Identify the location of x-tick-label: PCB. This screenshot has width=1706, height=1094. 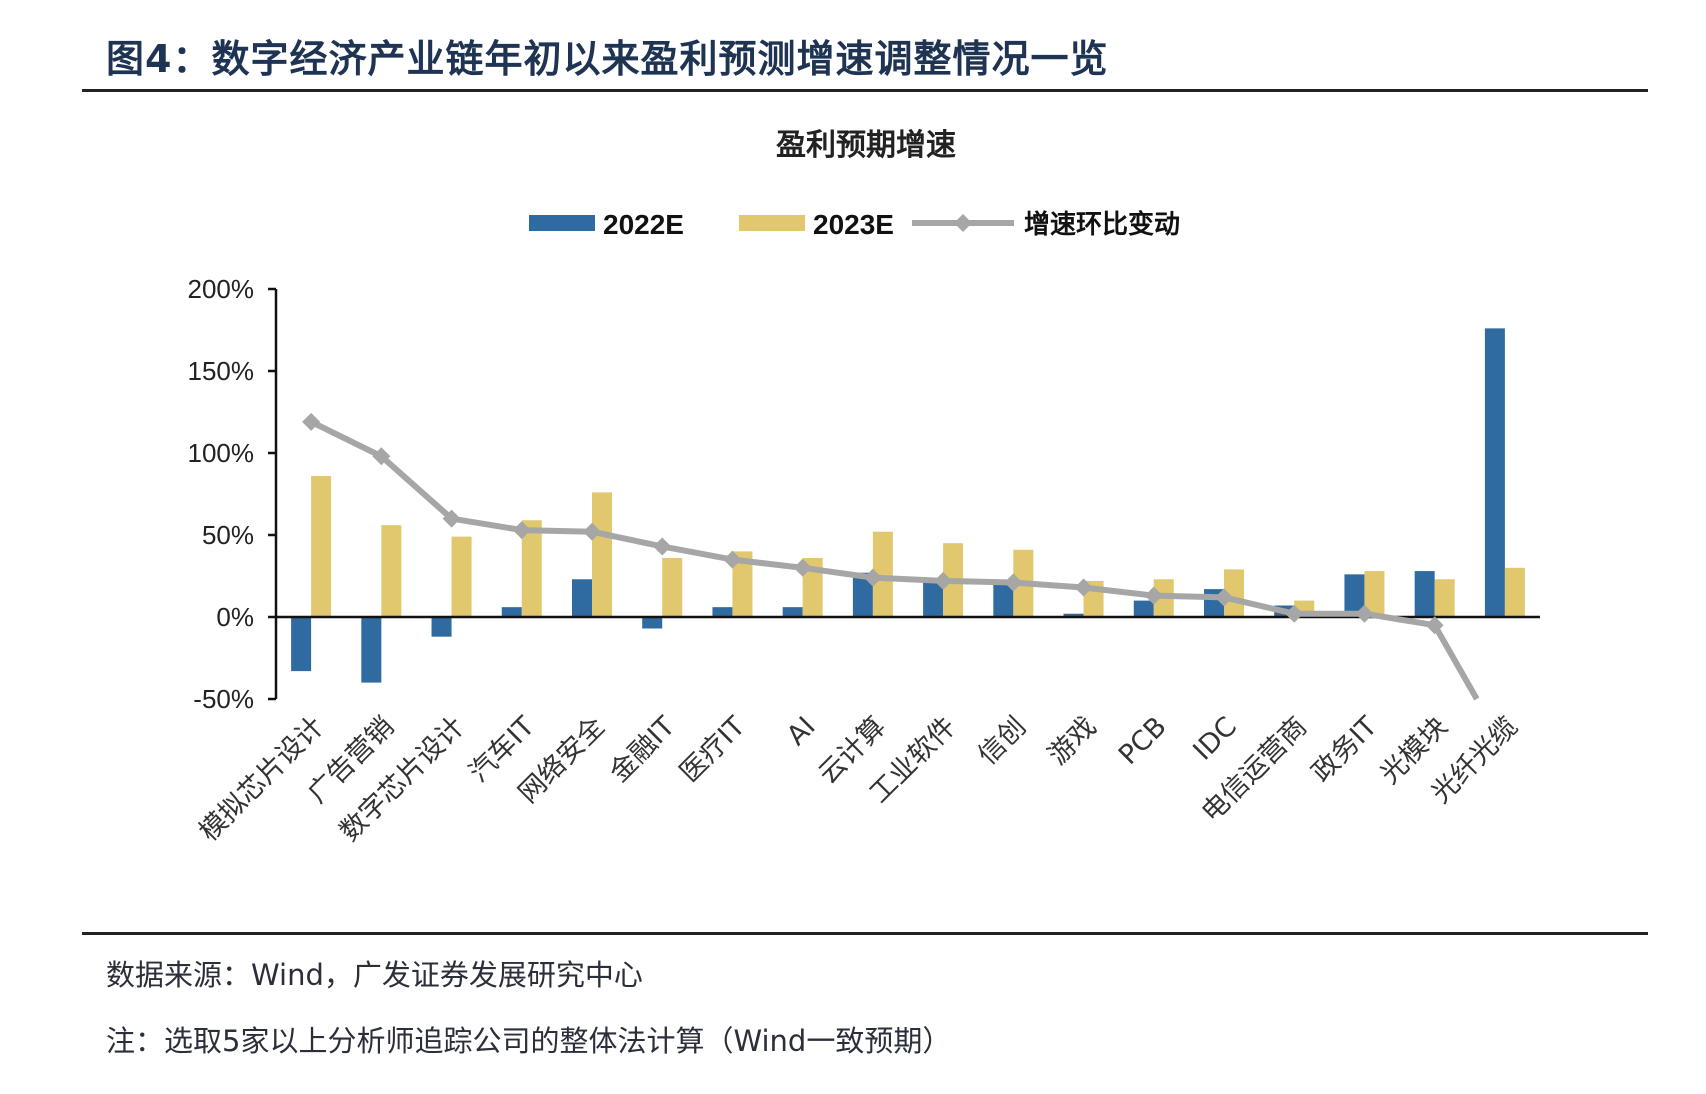
(1143, 741).